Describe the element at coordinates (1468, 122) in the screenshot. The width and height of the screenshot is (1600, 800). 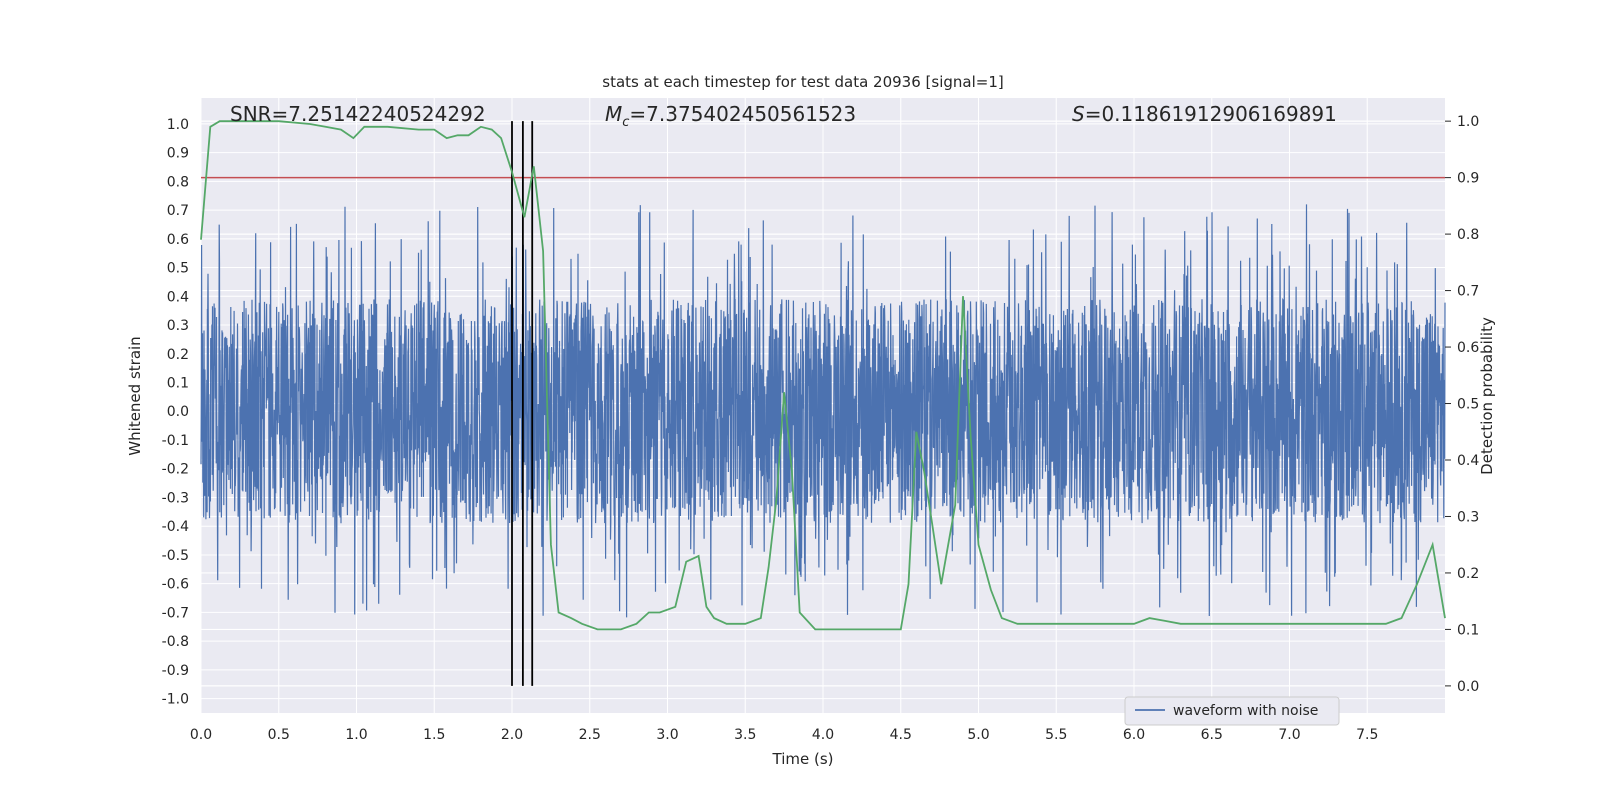
I see `y2-tick-label: 1.0` at that location.